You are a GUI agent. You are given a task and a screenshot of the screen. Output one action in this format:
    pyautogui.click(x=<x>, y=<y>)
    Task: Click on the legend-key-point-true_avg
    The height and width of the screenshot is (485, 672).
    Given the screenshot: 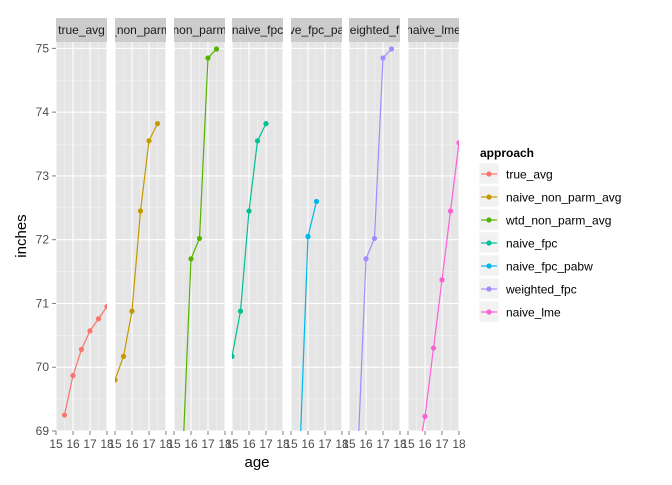 What is the action you would take?
    pyautogui.click(x=489, y=174)
    